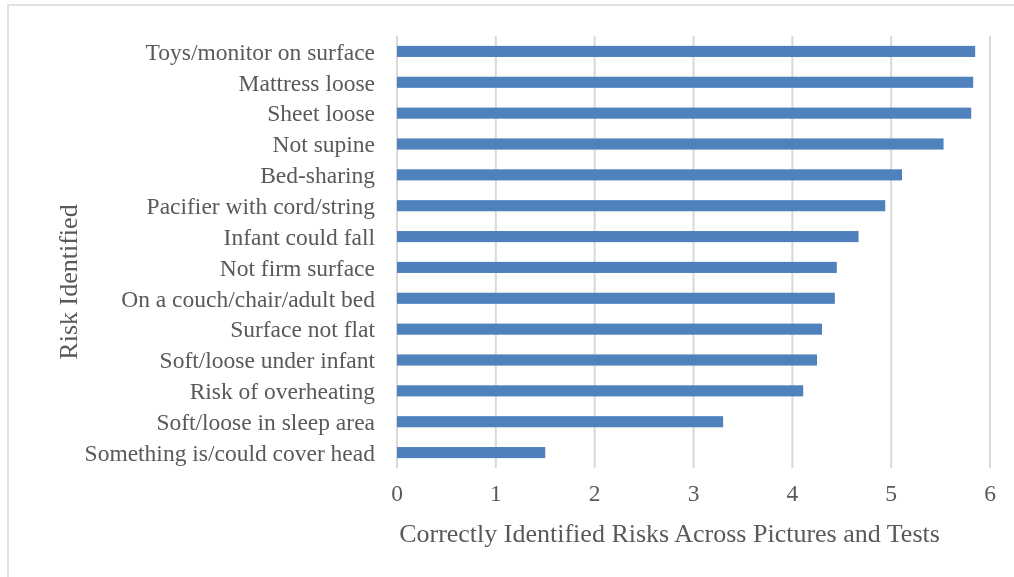  What do you see at coordinates (260, 51) in the screenshot?
I see `y-tick-label: Toys/monitor on surface` at bounding box center [260, 51].